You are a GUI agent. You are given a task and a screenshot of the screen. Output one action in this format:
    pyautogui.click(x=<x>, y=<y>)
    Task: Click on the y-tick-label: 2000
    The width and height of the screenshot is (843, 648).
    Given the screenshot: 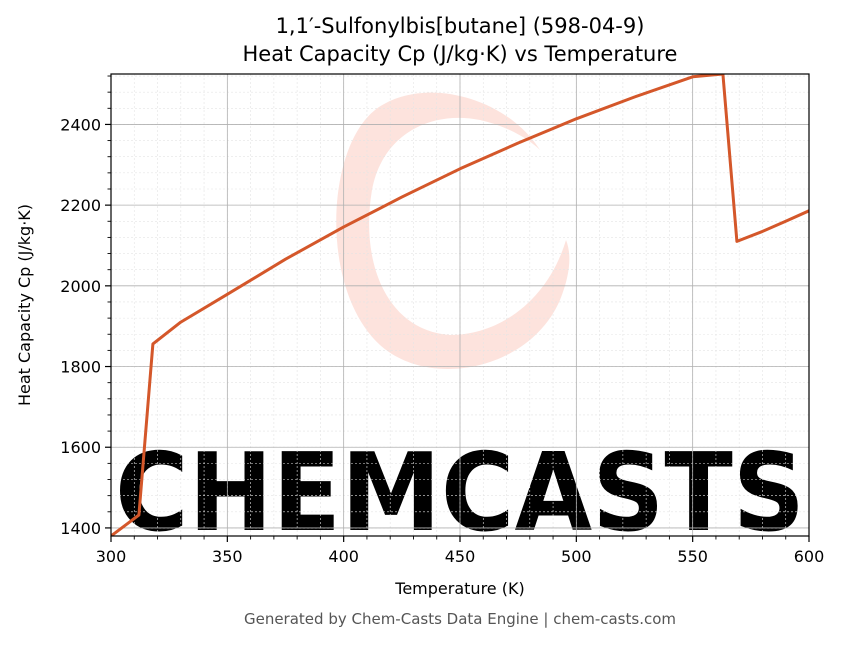 What is the action you would take?
    pyautogui.click(x=80, y=286)
    